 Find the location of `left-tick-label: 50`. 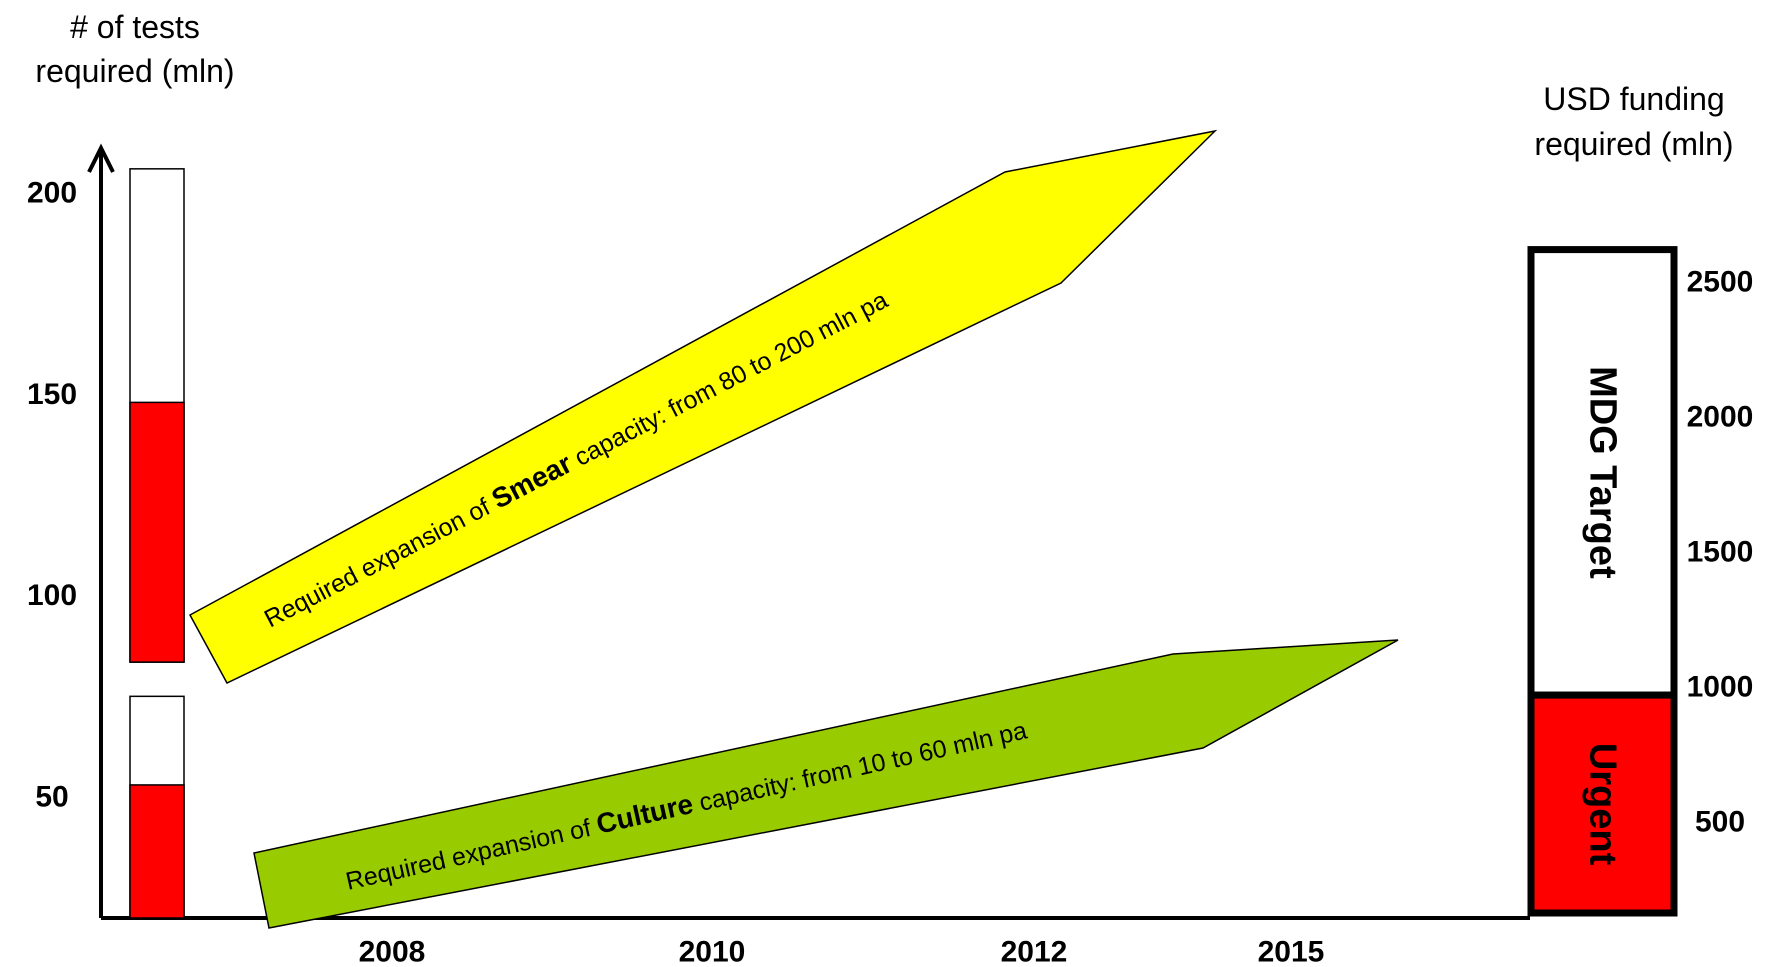

left-tick-label: 50 is located at coordinates (51, 797).